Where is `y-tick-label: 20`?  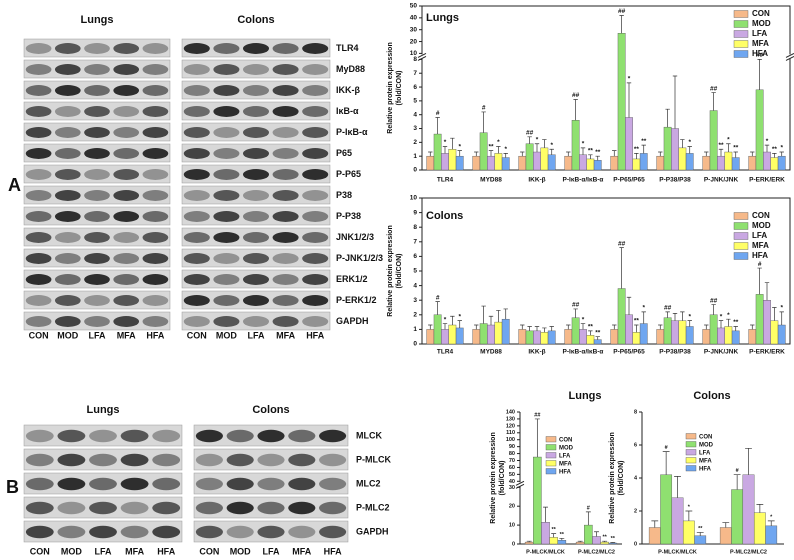
y-tick-label: 20 is located at coordinates (414, 41).